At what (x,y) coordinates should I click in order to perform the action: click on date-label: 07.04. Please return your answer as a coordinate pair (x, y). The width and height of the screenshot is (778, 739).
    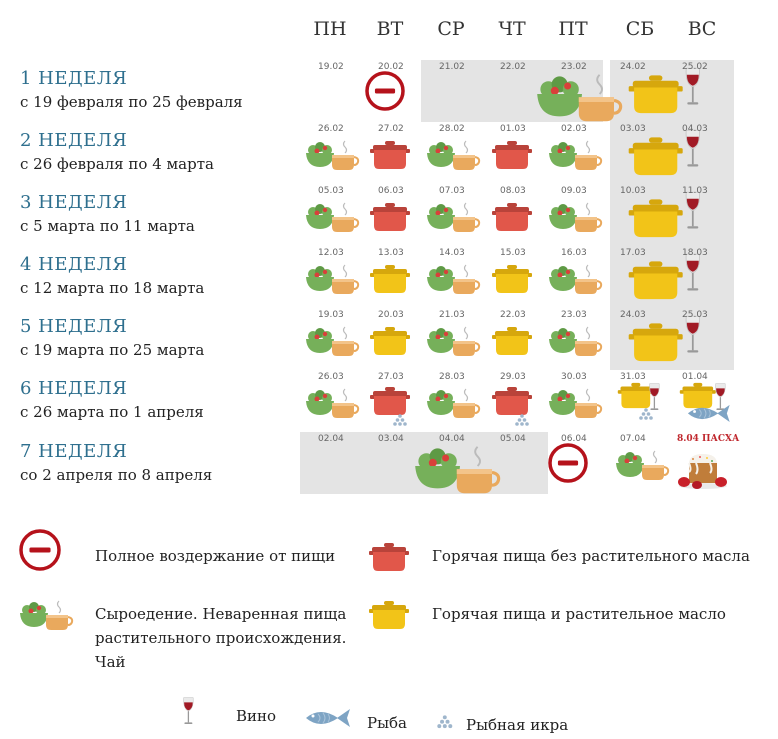
    Looking at the image, I should click on (633, 439).